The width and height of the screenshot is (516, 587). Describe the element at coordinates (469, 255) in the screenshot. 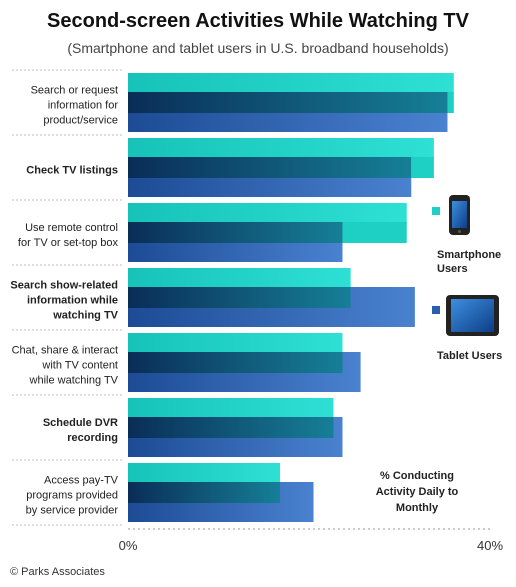

I see `legend-label-smartphone-1: Smartphone` at that location.